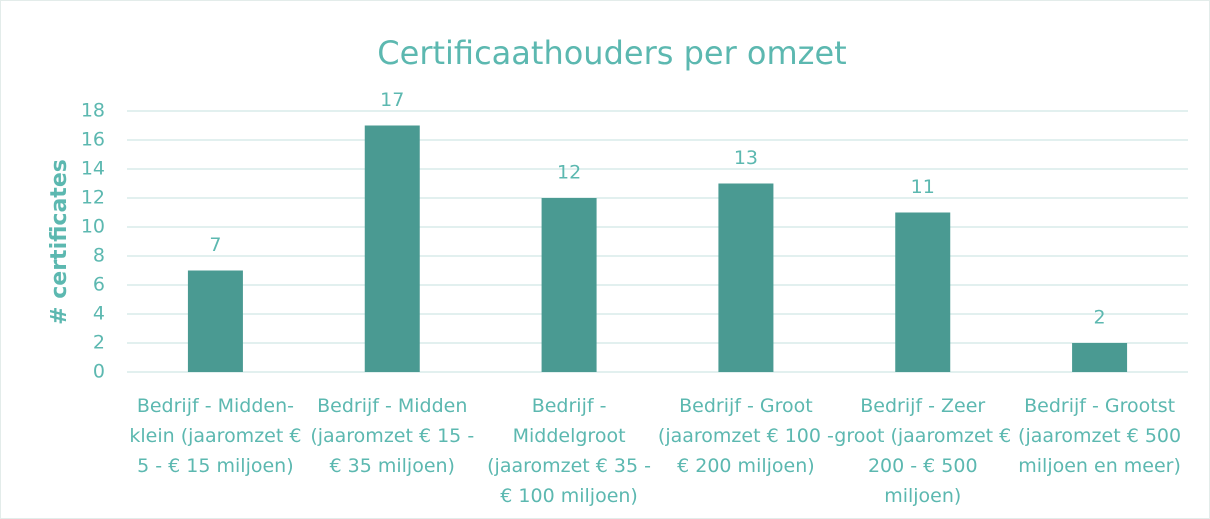  Describe the element at coordinates (611, 53) in the screenshot. I see `chart-title: Certificaathouders per omzet` at that location.